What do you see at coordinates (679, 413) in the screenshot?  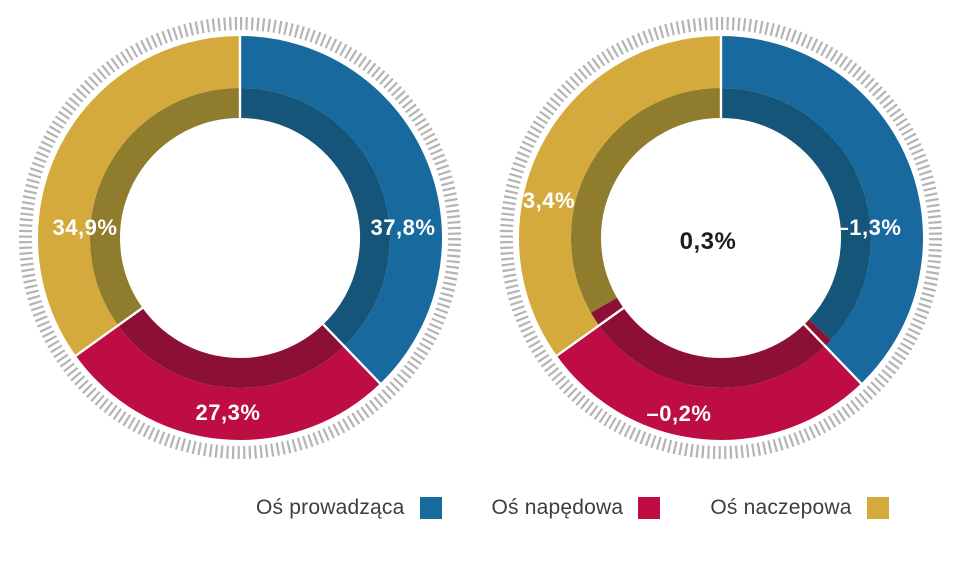 I see `segment-label-red-right: –0,2%` at bounding box center [679, 413].